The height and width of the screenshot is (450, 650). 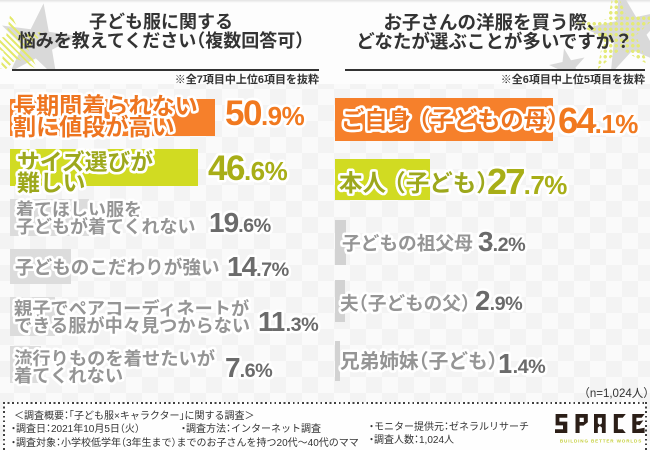 I want to click on svg-text: BUILDING BETTER WORLDS, so click(x=601, y=441).